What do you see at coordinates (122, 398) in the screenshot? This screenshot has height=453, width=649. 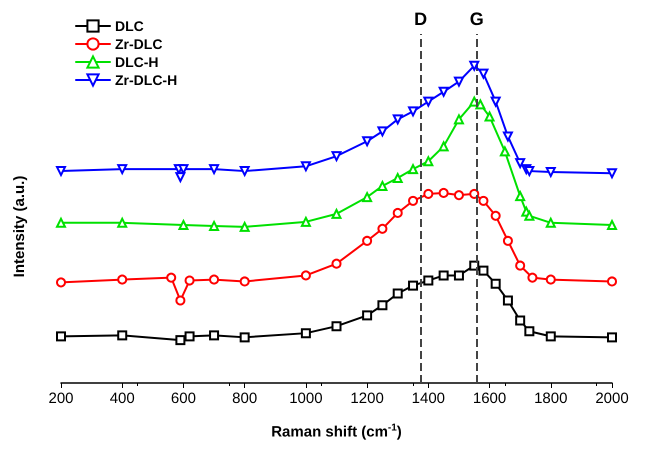 I see `x-tick-label: 400` at bounding box center [122, 398].